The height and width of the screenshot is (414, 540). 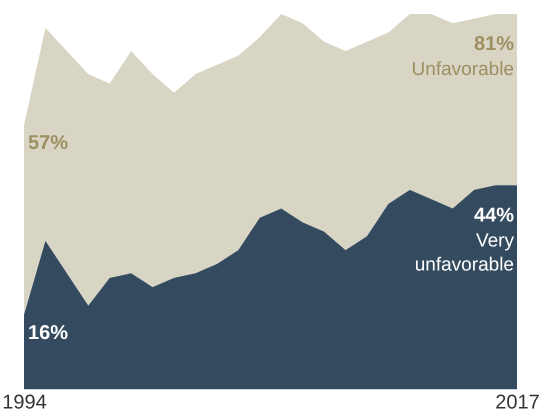 I want to click on x-tick-label: 2017, so click(x=517, y=403).